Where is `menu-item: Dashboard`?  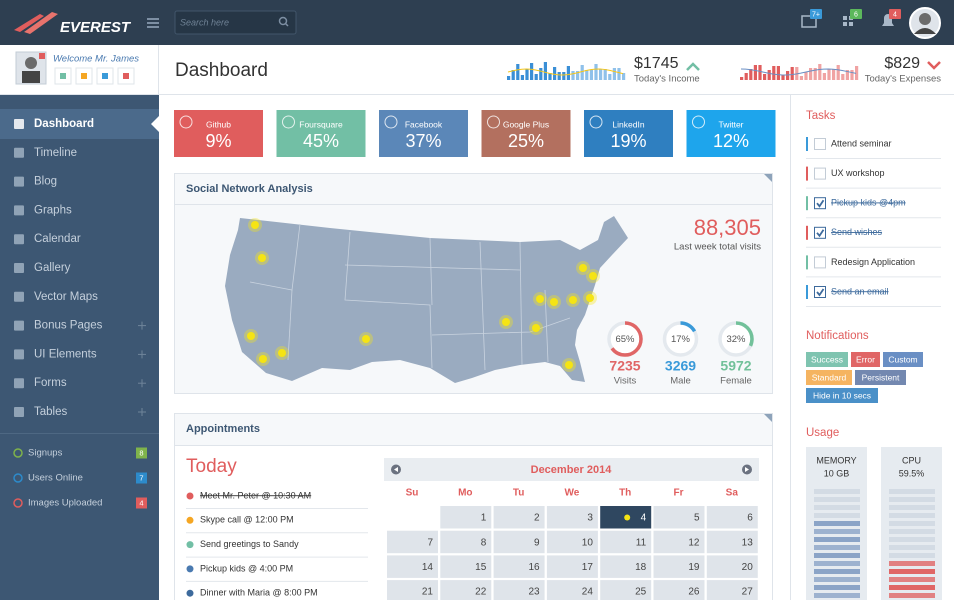
menu-item: Dashboard is located at coordinates (64, 124).